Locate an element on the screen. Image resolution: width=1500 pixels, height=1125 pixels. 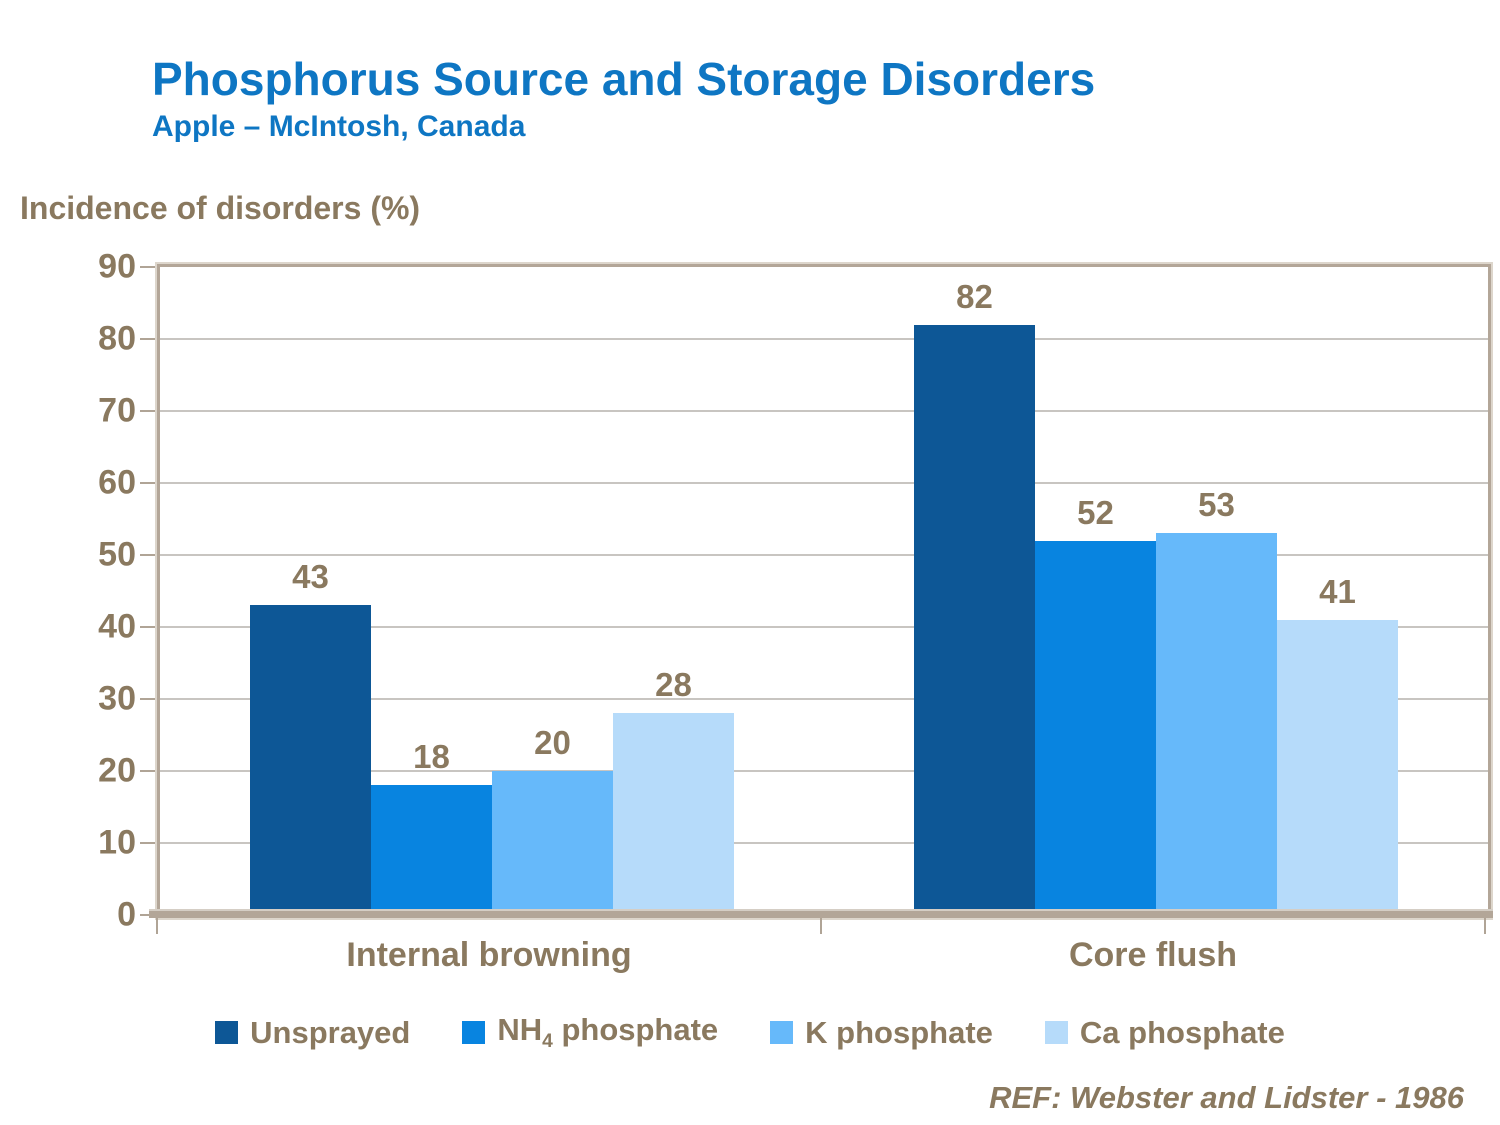
bar-value-label: 20 is located at coordinates (552, 742).